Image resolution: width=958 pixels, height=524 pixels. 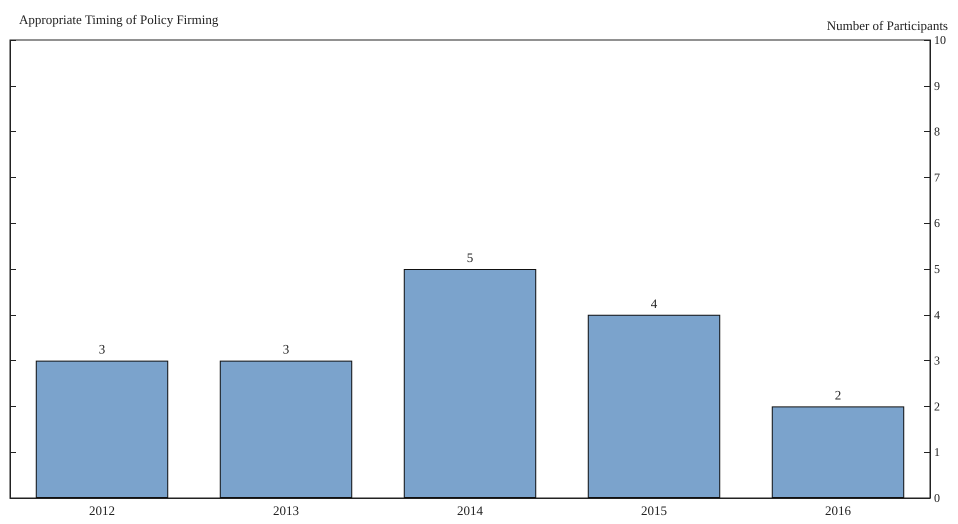 What do you see at coordinates (286, 510) in the screenshot?
I see `x-tick-label: 2013` at bounding box center [286, 510].